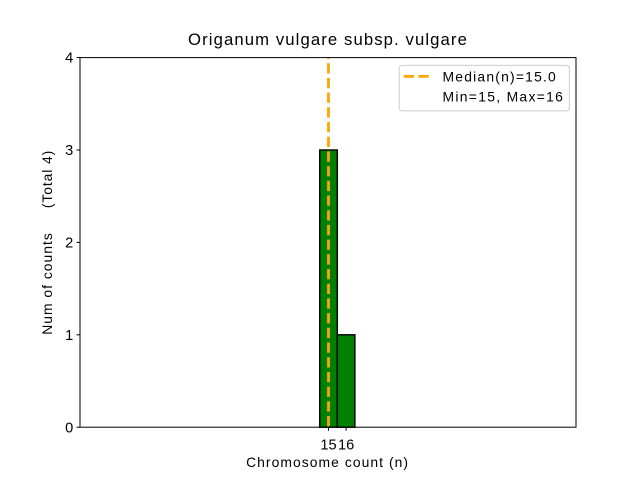 The width and height of the screenshot is (640, 480). Describe the element at coordinates (69, 151) in the screenshot. I see `svg-text: 3` at that location.